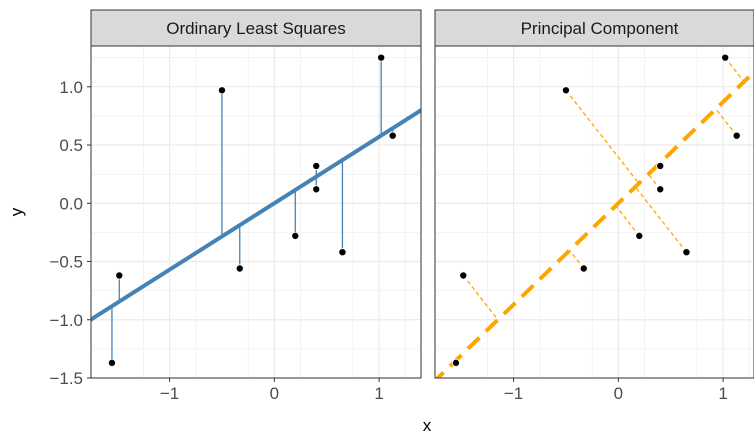 The width and height of the screenshot is (754, 435). Describe the element at coordinates (71, 87) in the screenshot. I see `y-tick-label: 1.0` at that location.